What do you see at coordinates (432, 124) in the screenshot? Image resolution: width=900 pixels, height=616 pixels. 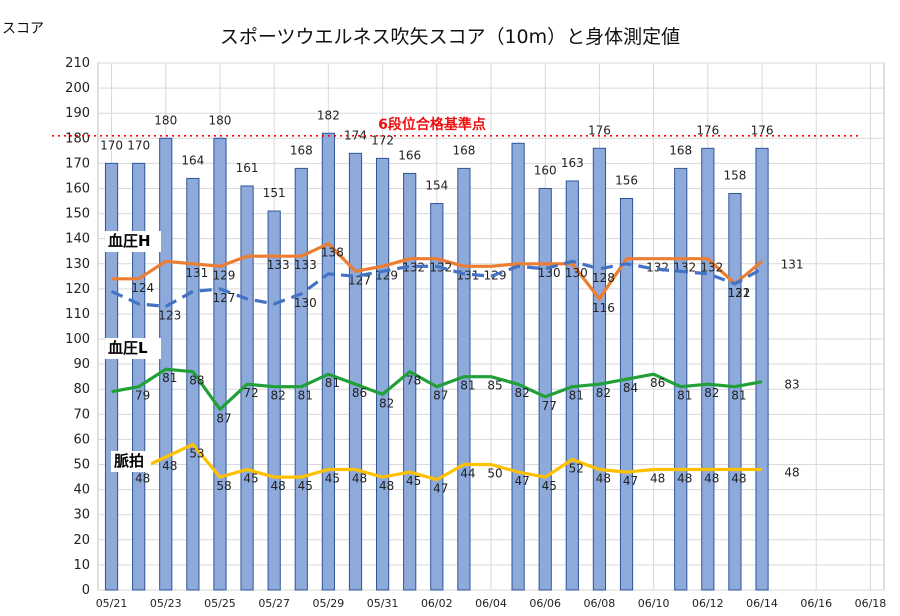 I see `reference-line-label: 6段位合格基準点` at bounding box center [432, 124].